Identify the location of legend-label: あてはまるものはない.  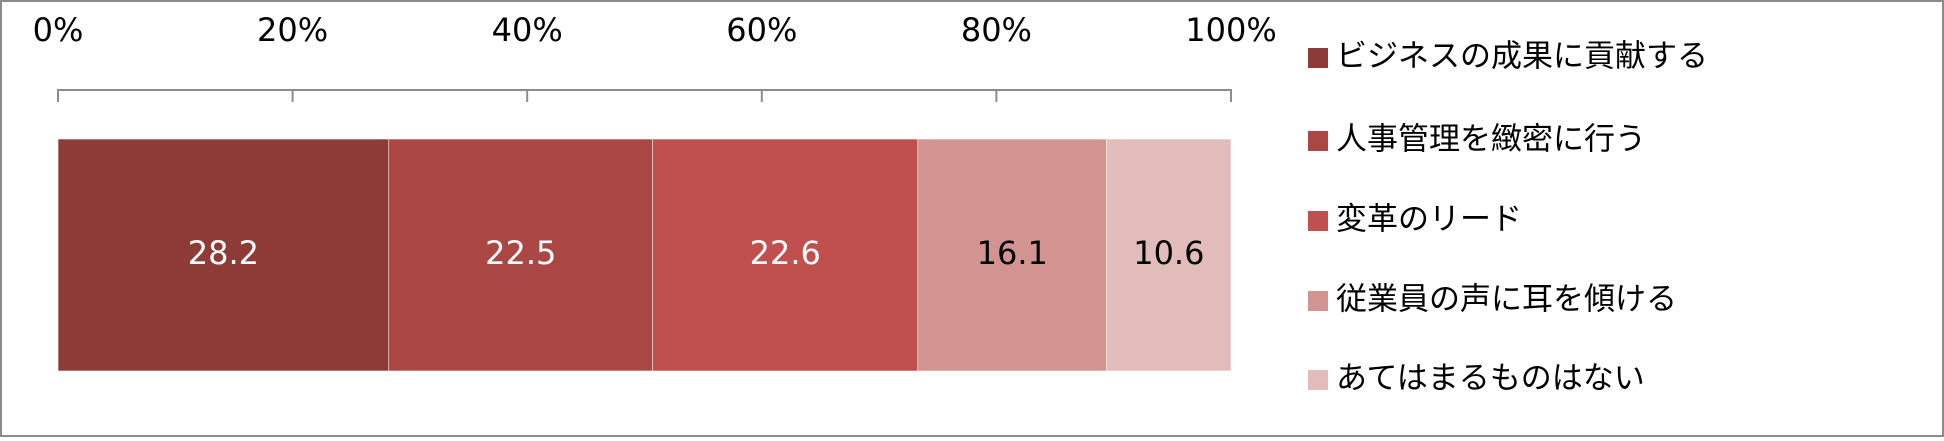
(1490, 379).